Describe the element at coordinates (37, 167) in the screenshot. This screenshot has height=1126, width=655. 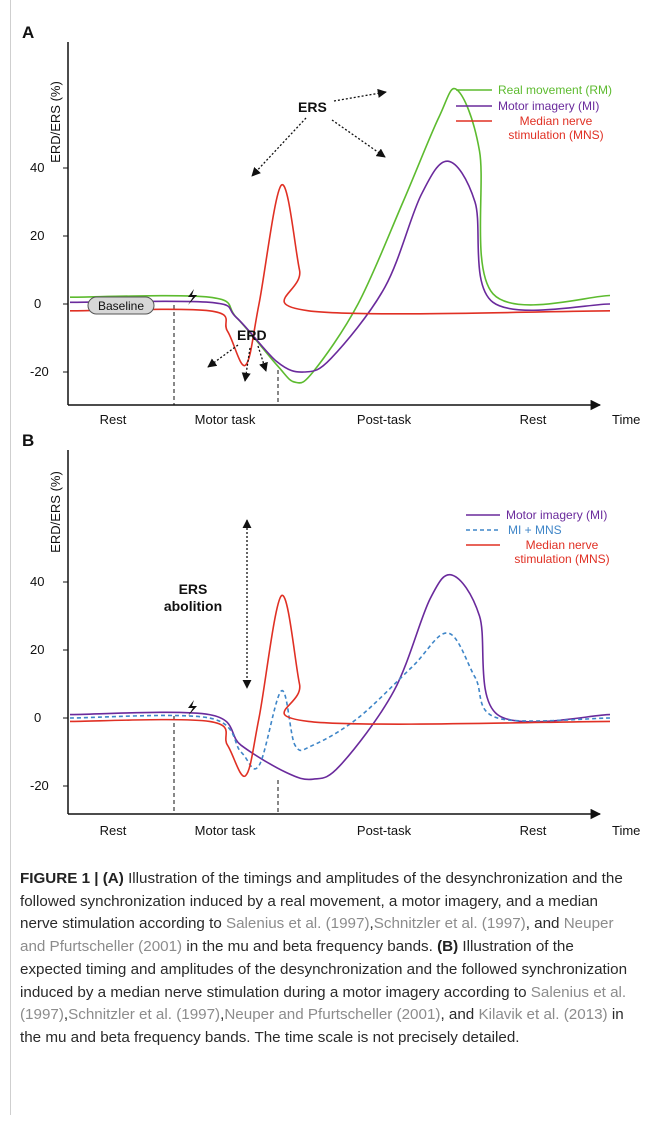
I see `panel-a-ytick-40: 40` at that location.